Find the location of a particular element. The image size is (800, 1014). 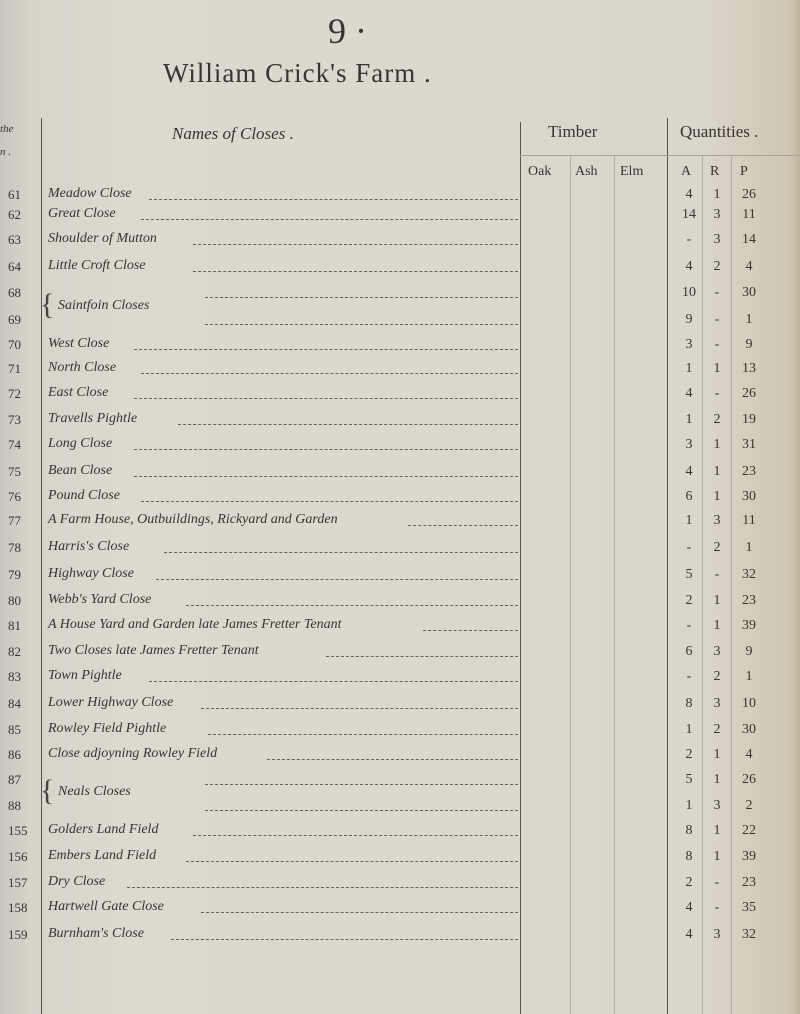

quantity-perches: 10 is located at coordinates (749, 703).